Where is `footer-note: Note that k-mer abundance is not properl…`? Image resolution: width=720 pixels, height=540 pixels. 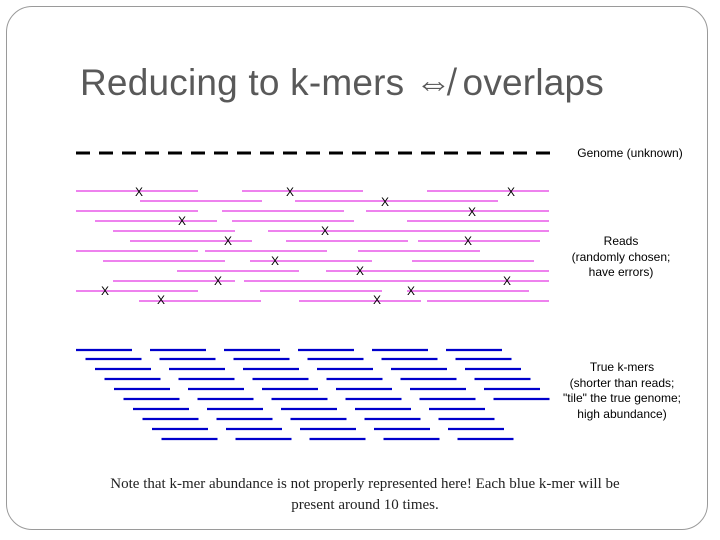
footer-note: Note that k-mer abundance is not properl… is located at coordinates (365, 494).